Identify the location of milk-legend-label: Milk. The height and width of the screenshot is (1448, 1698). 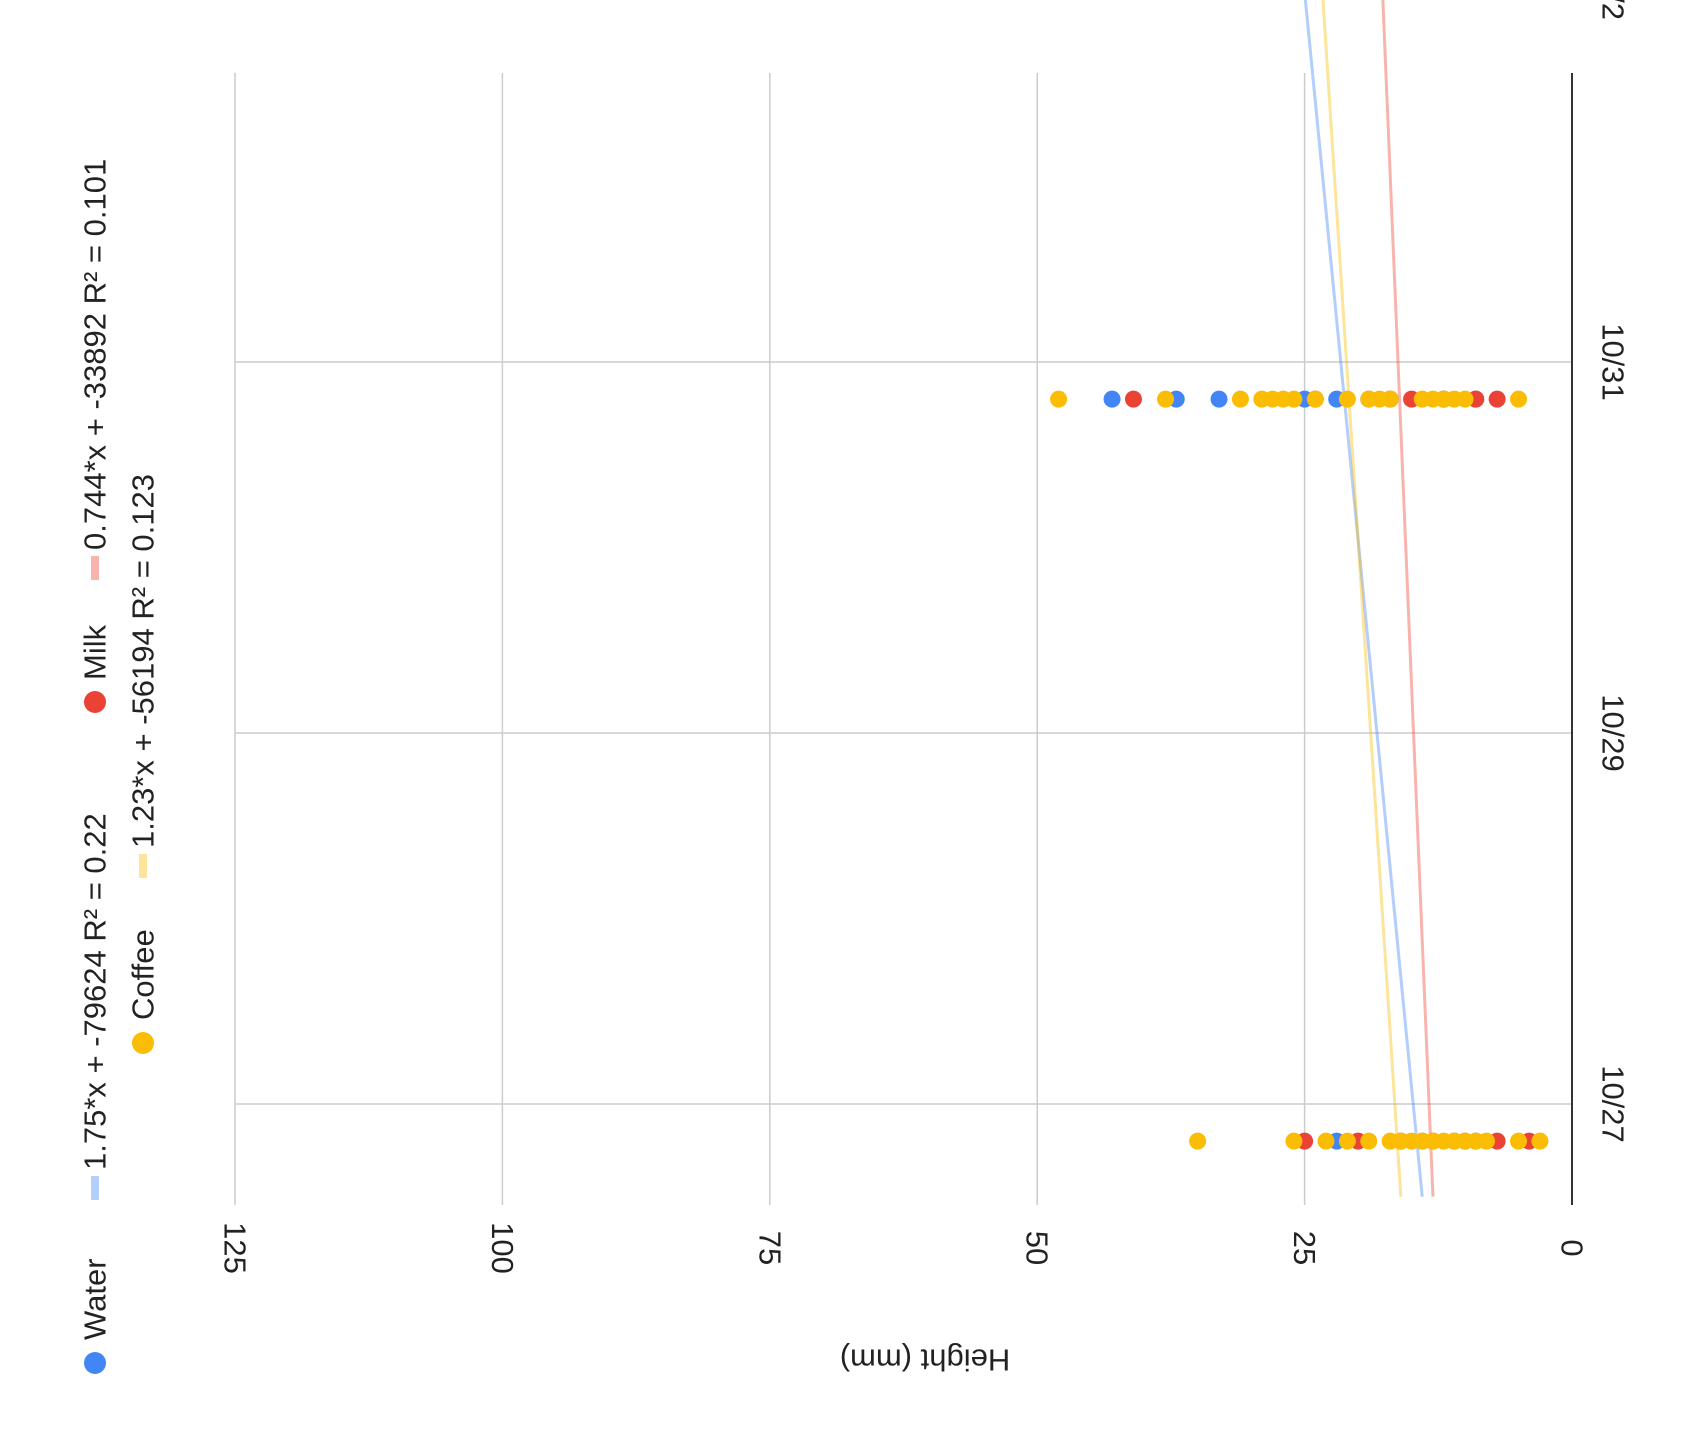
(95, 652).